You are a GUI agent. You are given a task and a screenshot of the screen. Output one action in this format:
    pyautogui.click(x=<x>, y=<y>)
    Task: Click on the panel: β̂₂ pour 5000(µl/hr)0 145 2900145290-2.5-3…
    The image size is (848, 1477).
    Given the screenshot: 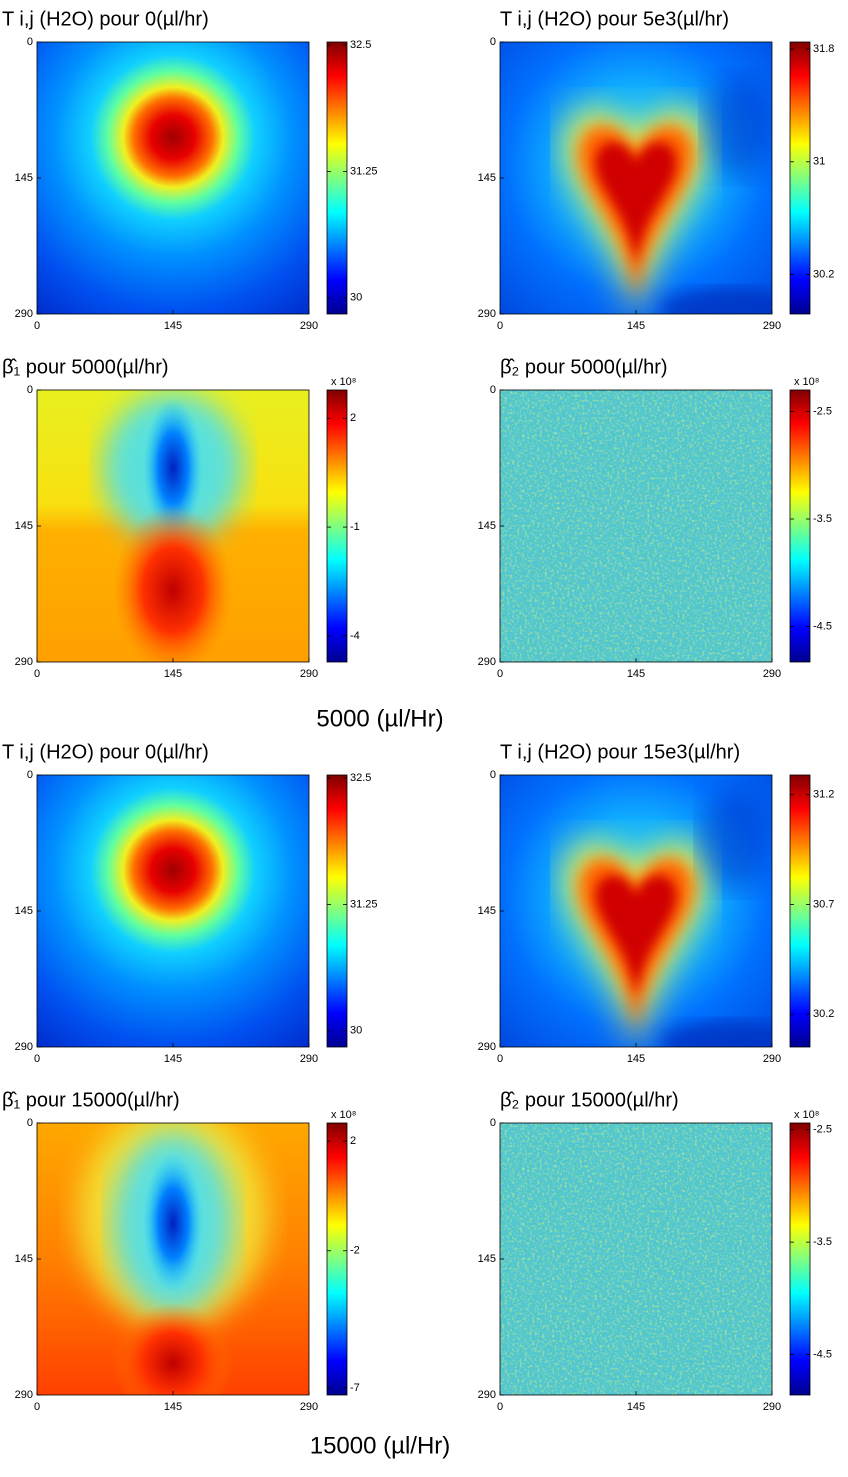 What is the action you would take?
    pyautogui.click(x=655, y=518)
    